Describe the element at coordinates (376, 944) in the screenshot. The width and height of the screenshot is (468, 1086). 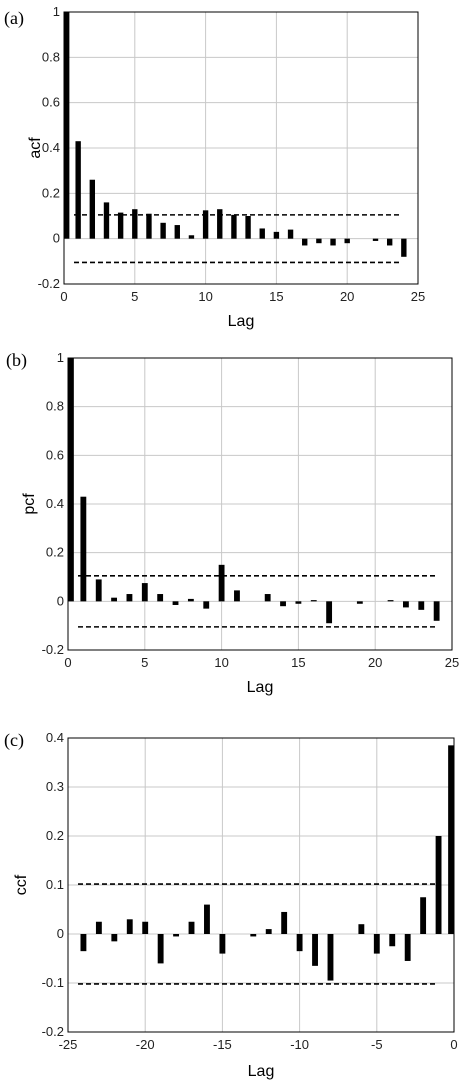
I see `bar-lag--5` at that location.